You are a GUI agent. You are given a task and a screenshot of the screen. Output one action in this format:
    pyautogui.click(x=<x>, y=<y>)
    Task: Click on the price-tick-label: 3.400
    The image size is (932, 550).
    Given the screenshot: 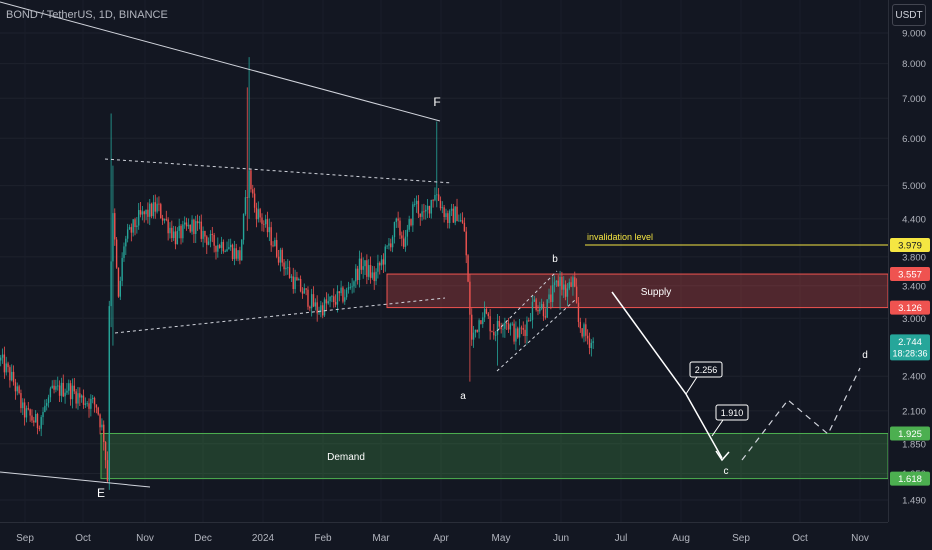 What is the action you would take?
    pyautogui.click(x=914, y=286)
    